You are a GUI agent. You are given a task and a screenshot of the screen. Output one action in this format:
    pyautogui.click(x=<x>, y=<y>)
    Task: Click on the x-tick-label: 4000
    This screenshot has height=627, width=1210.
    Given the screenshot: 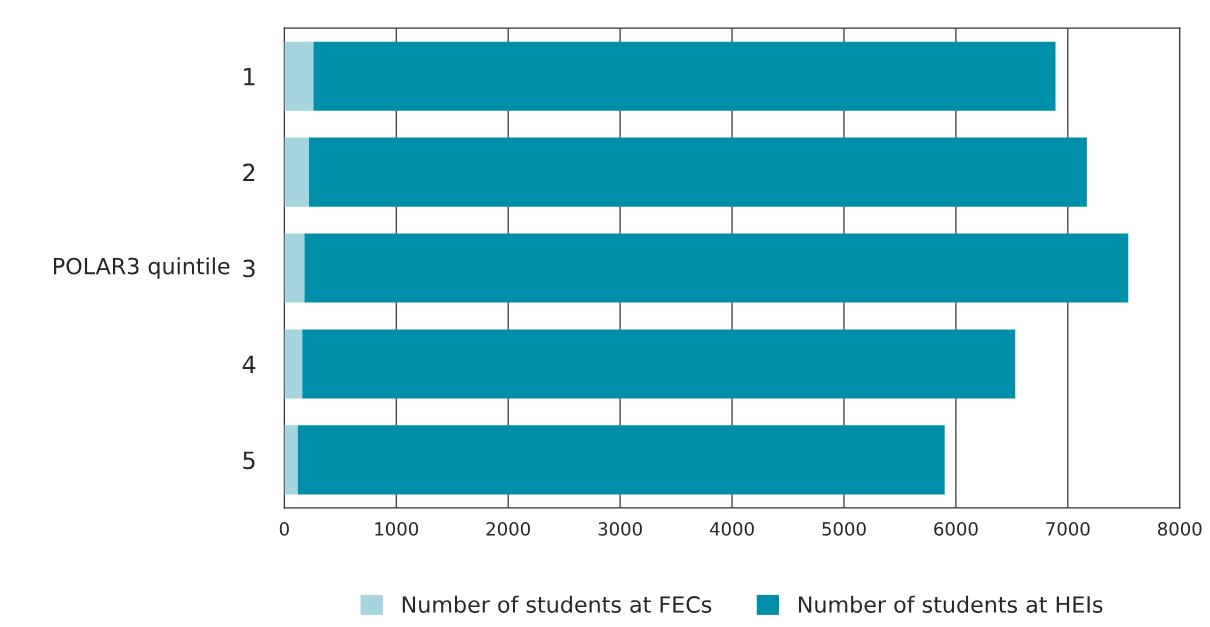 What is the action you would take?
    pyautogui.click(x=731, y=529)
    